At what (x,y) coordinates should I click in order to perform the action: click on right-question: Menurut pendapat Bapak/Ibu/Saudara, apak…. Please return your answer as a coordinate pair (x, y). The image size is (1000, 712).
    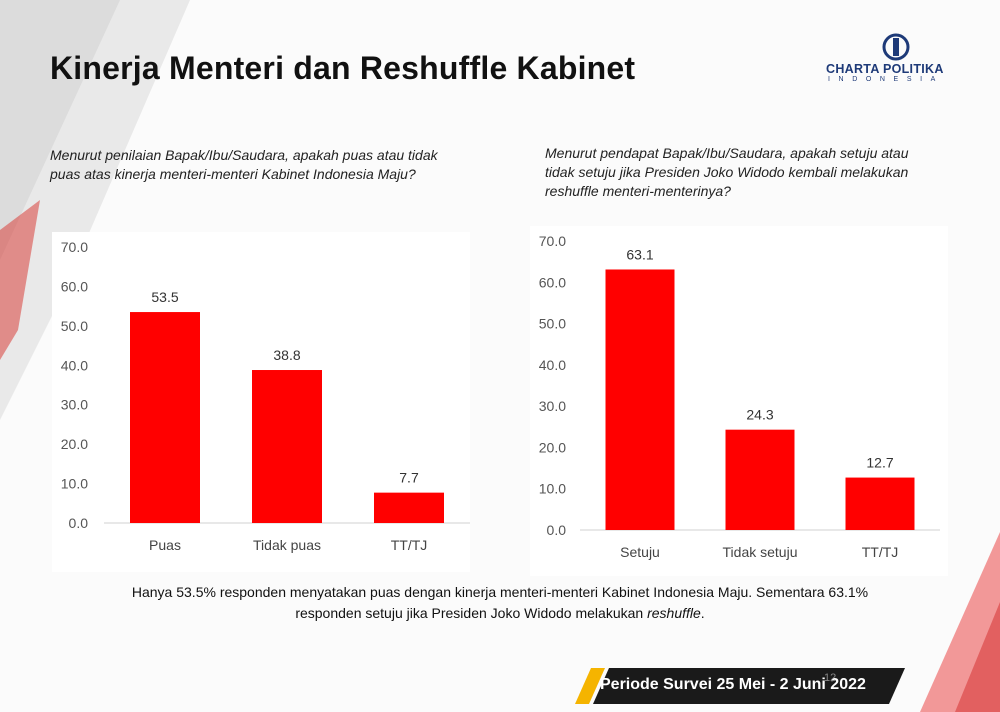
    Looking at the image, I should click on (727, 172).